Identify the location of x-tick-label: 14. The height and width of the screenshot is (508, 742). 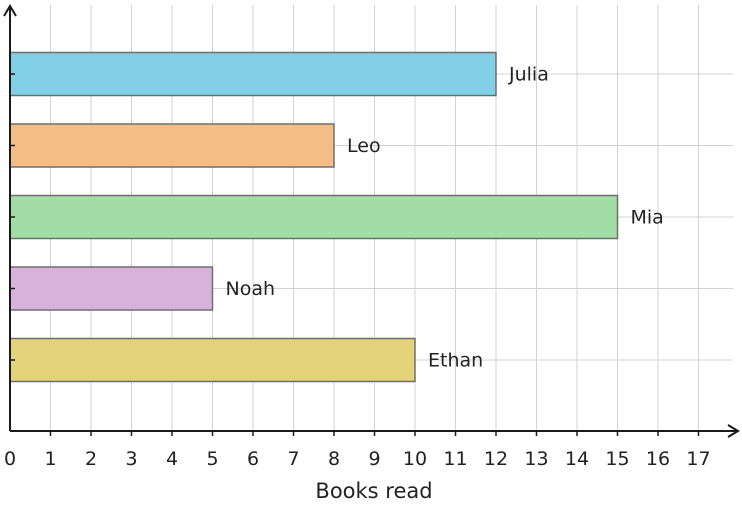
(577, 459).